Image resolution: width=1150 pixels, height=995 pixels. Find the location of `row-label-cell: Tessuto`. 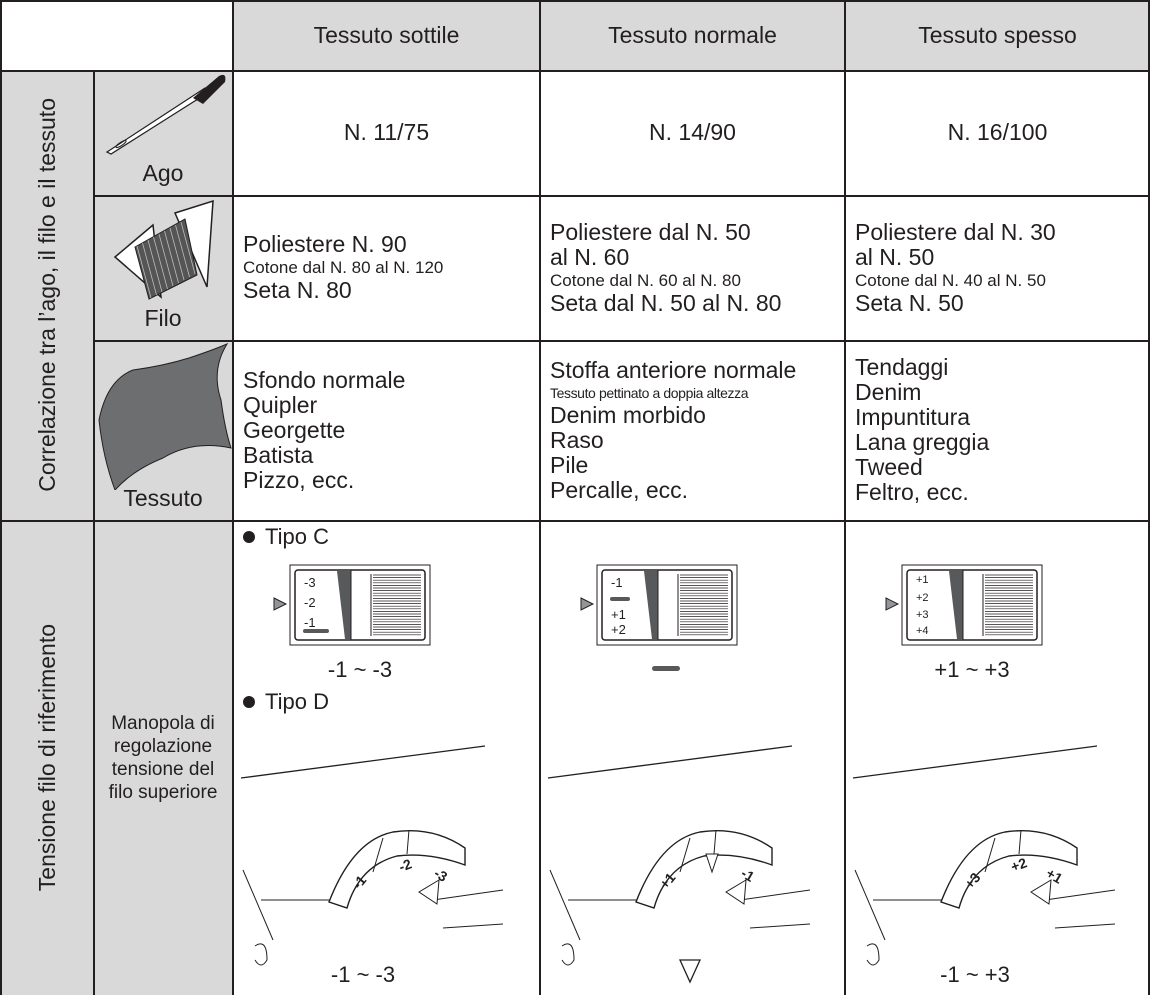

row-label-cell: Tessuto is located at coordinates (163, 430).